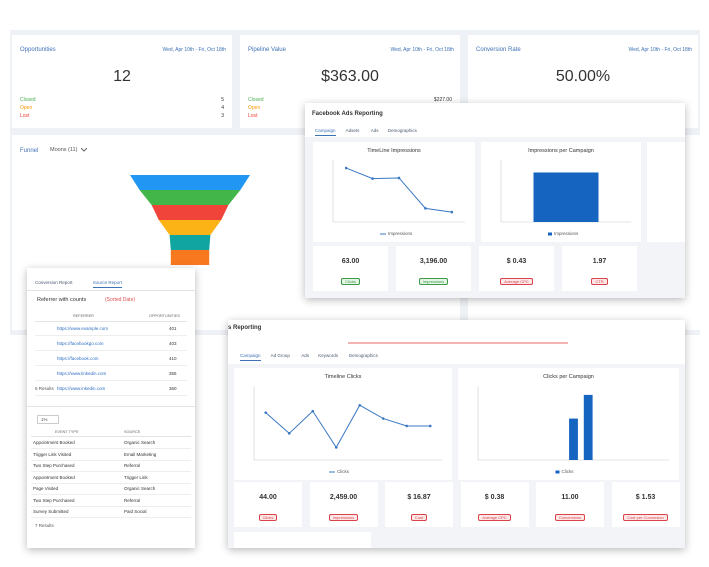 Image resolution: width=709 pixels, height=567 pixels. Describe the element at coordinates (280, 355) in the screenshot. I see `tab: Ad Group` at that location.